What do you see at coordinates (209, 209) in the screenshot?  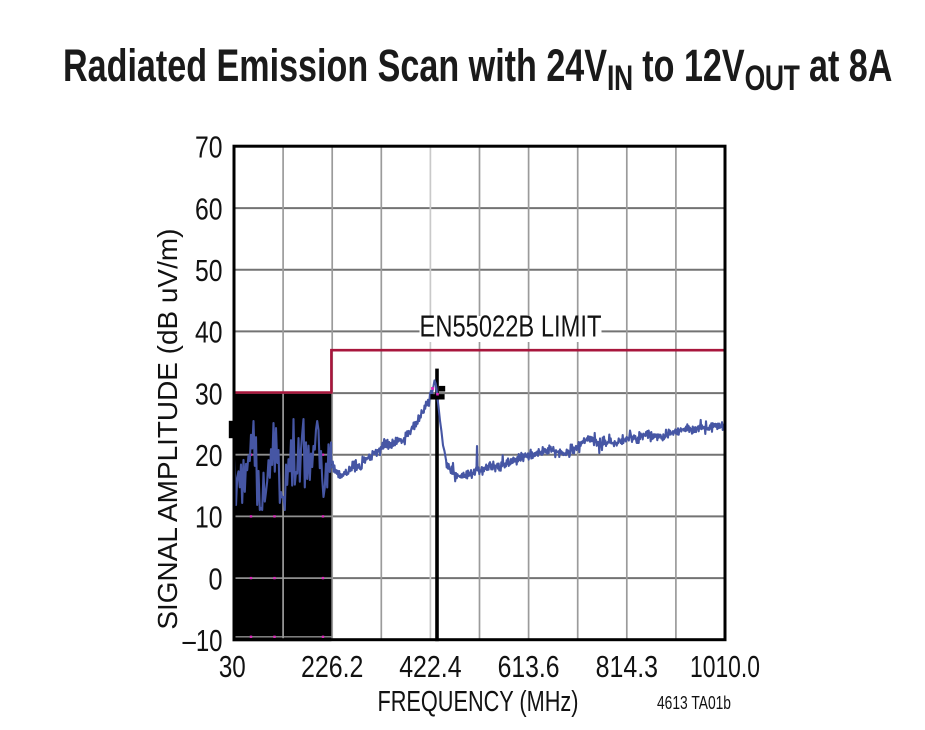 I see `svg-text: 60` at bounding box center [209, 209].